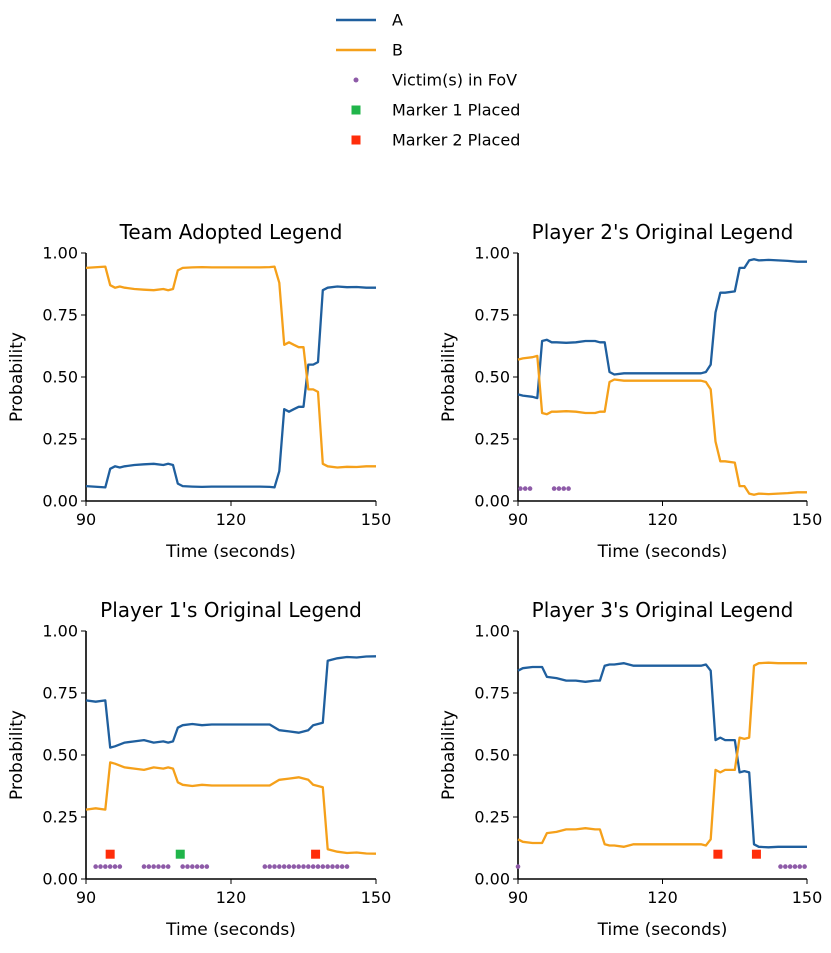 Image resolution: width=831 pixels, height=953 pixels. I want to click on legend-entry-b: B, so click(369, 50).